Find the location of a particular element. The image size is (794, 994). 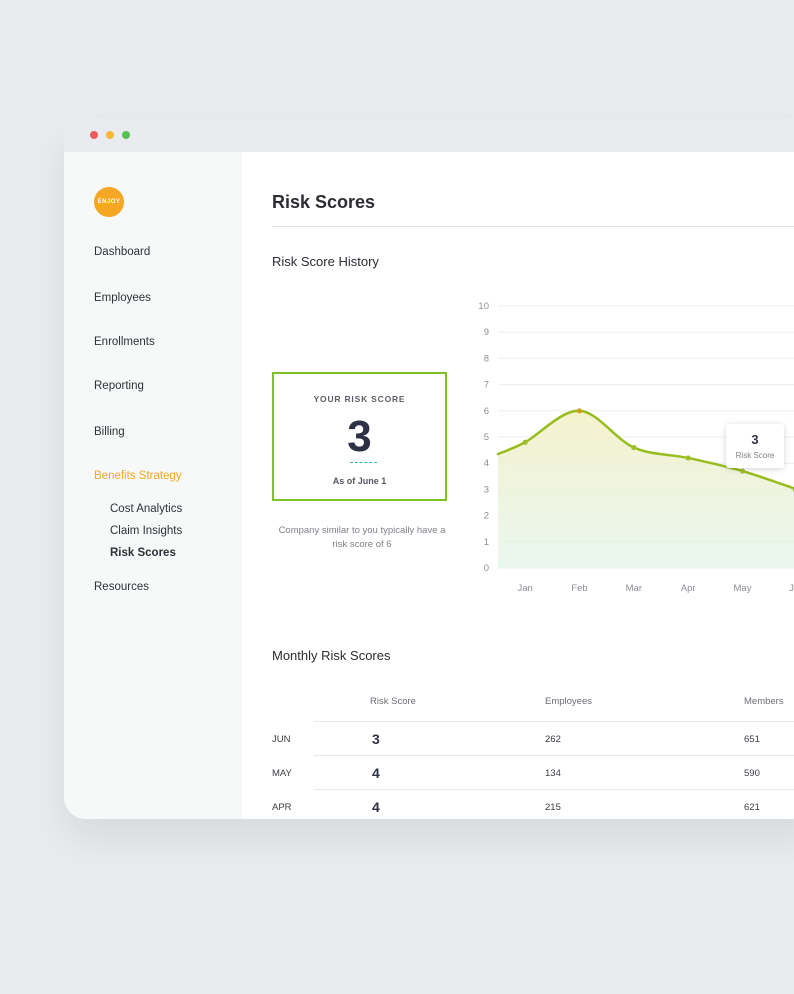

risk-score-date: As of June 1 is located at coordinates (359, 481).